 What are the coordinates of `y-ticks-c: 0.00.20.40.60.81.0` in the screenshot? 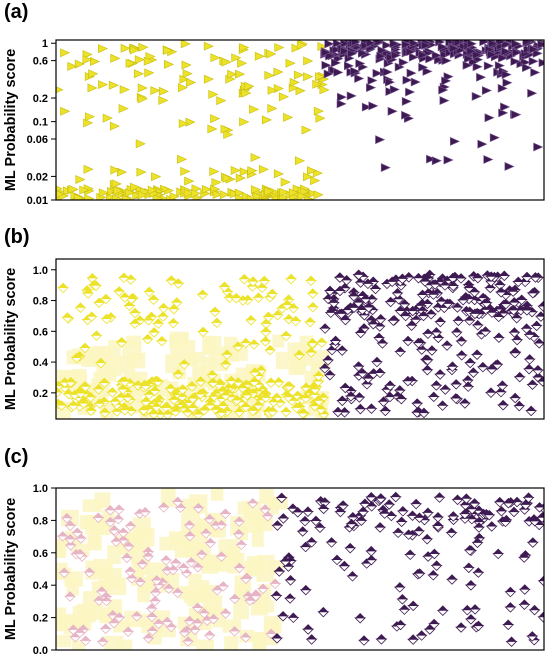 It's located at (44, 570).